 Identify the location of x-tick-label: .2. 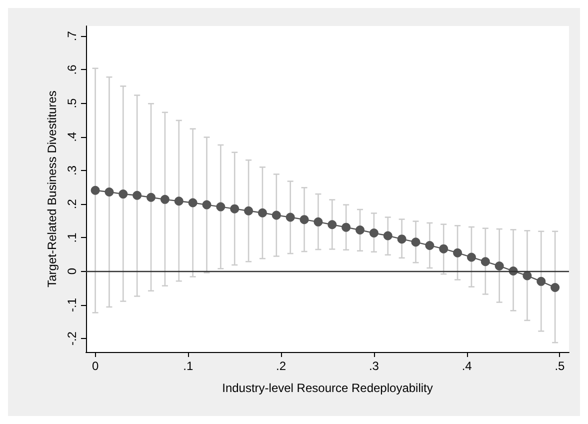
(281, 366).